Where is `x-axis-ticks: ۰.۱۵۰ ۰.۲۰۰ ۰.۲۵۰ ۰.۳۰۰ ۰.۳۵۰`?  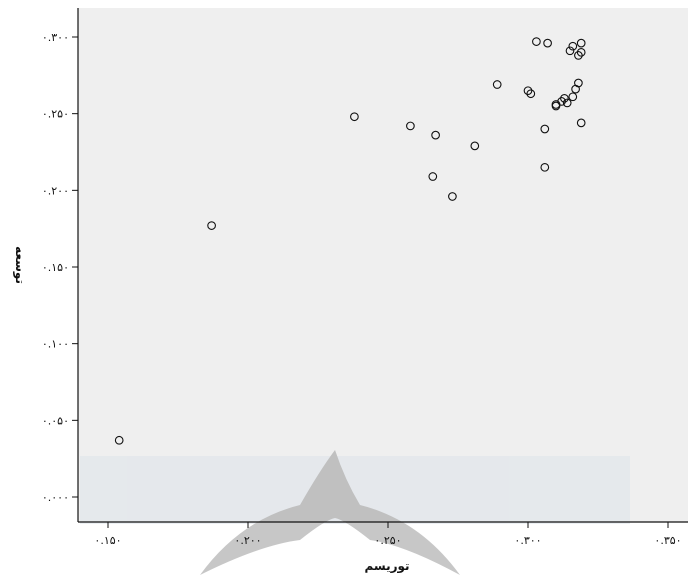 x-axis-ticks: ۰.۱۵۰ ۰.۲۰۰ ۰.۲۵۰ ۰.۳۰۰ ۰.۳۵۰ is located at coordinates (388, 534).